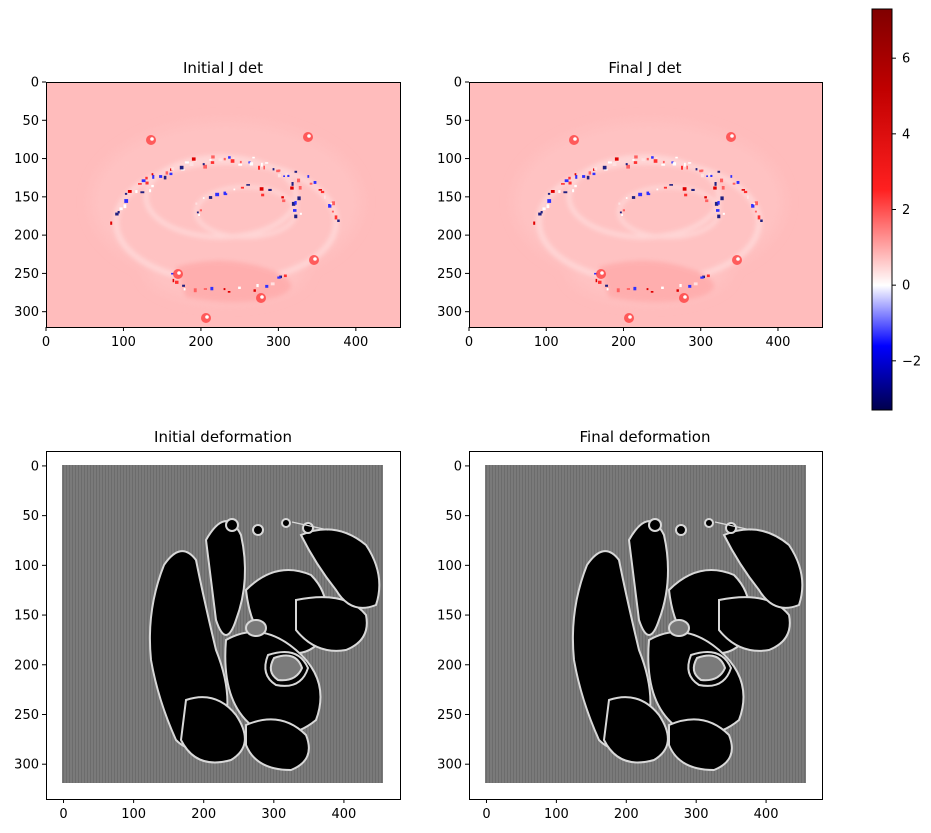 This screenshot has height=833, width=931. What do you see at coordinates (449, 159) in the screenshot?
I see `ytick-label-final-jdet: 100` at bounding box center [449, 159].